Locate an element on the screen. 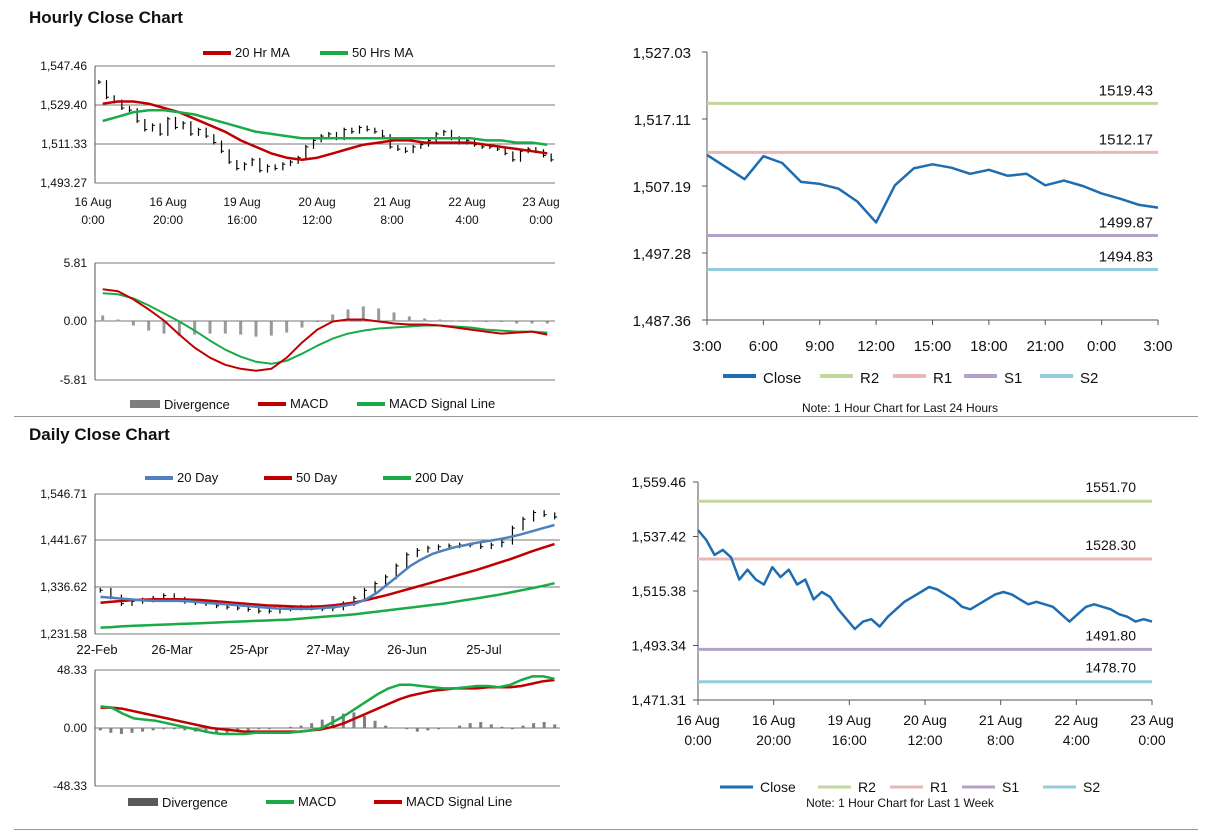  daily-week-x-tick-label: 19 Aug is located at coordinates (850, 720).